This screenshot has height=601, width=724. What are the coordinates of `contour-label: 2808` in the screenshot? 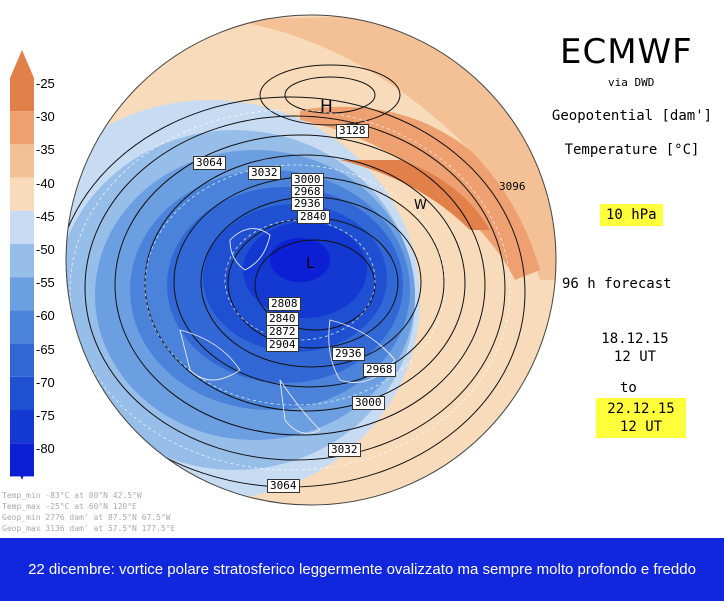 It's located at (284, 304).